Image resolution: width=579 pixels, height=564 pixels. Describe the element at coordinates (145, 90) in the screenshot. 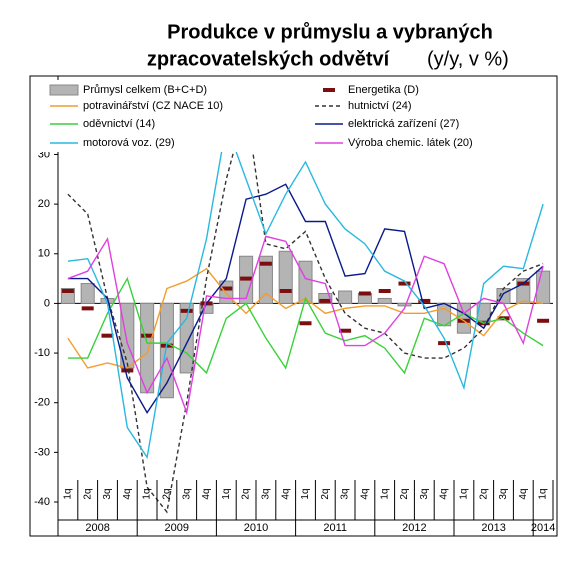

I see `legend-label: Průmysl celkem (B+C+D)` at that location.